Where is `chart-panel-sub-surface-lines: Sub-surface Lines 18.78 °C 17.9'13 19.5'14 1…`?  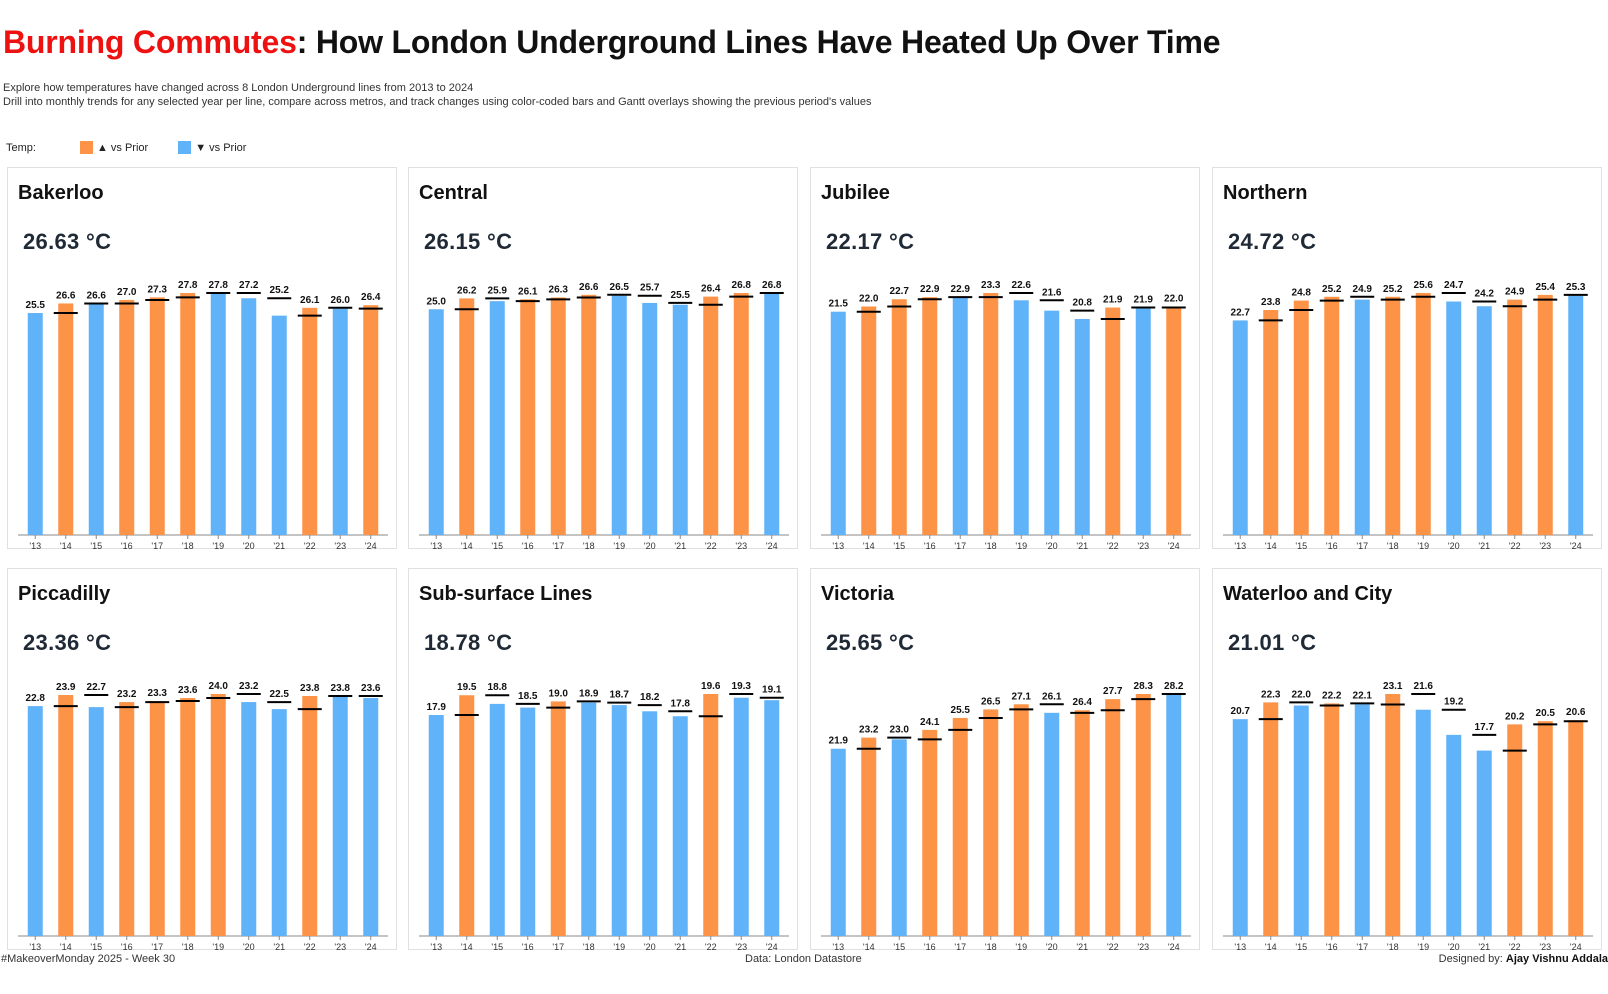 chart-panel-sub-surface-lines: Sub-surface Lines 18.78 °C 17.9'13 19.5'14 1… is located at coordinates (603, 759).